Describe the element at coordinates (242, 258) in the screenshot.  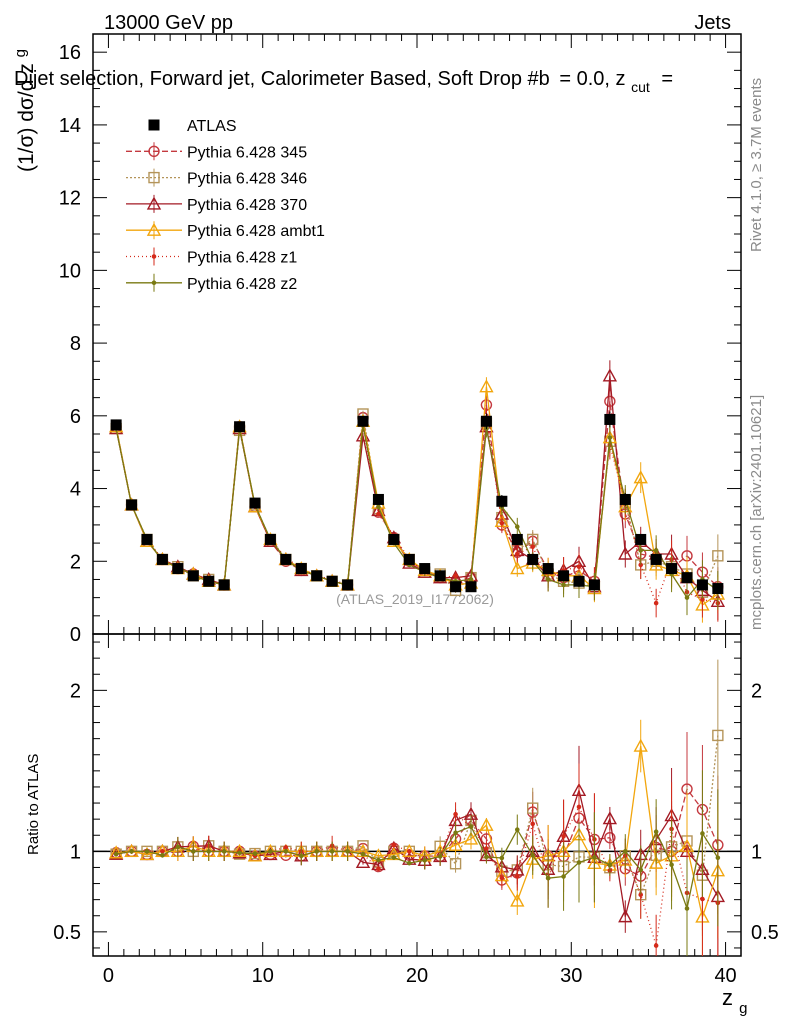
I see `legend-label: Pythia 6.428 z1` at that location.